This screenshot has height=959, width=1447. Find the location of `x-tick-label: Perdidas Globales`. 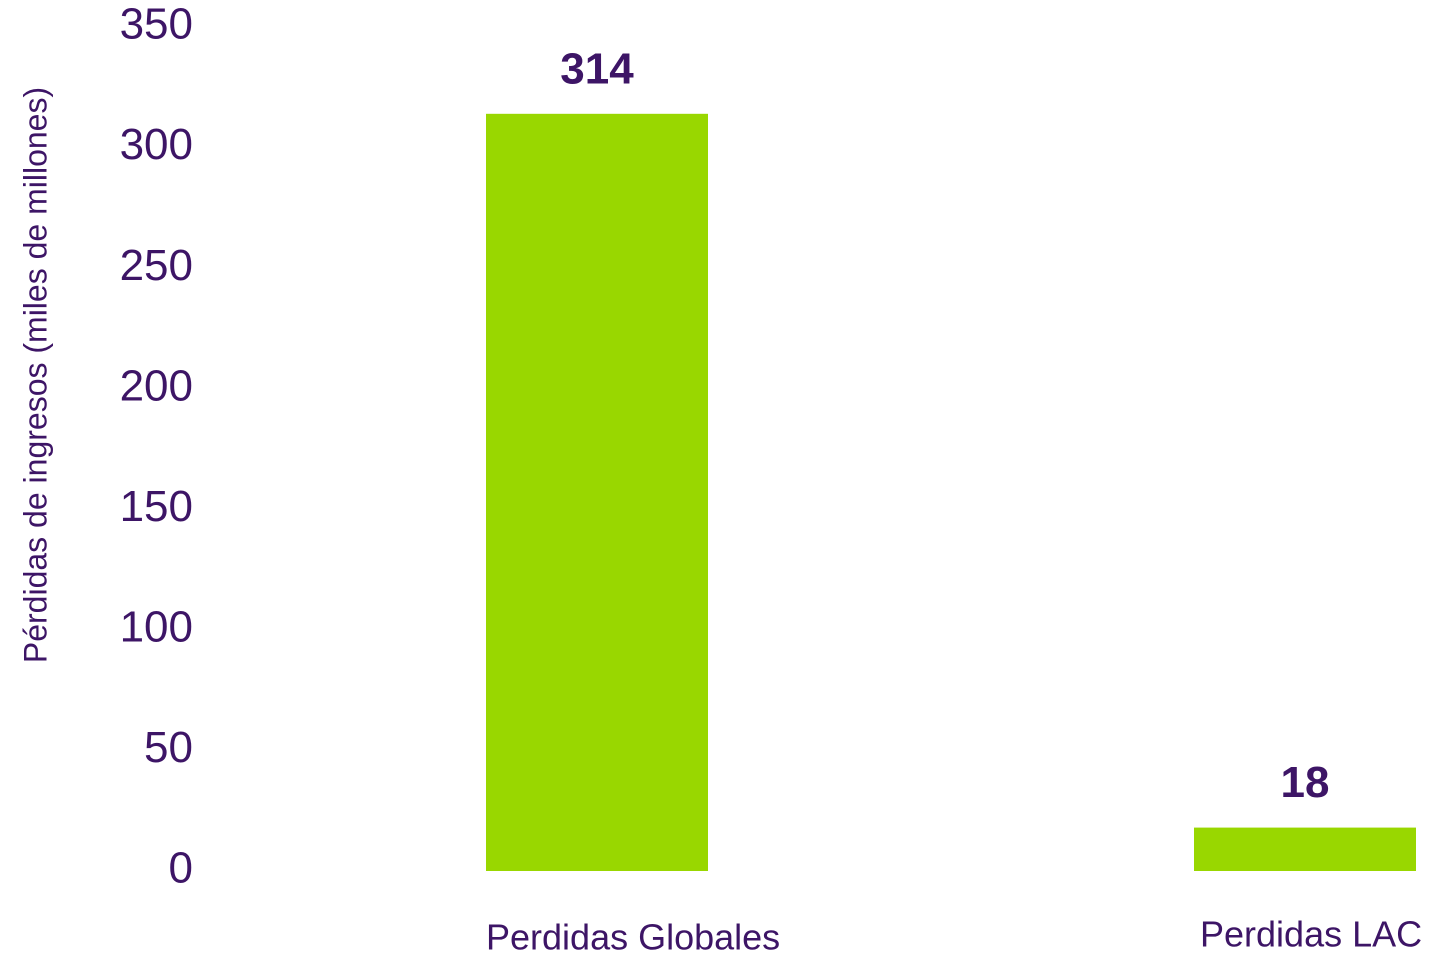

x-tick-label: Perdidas Globales is located at coordinates (633, 937).